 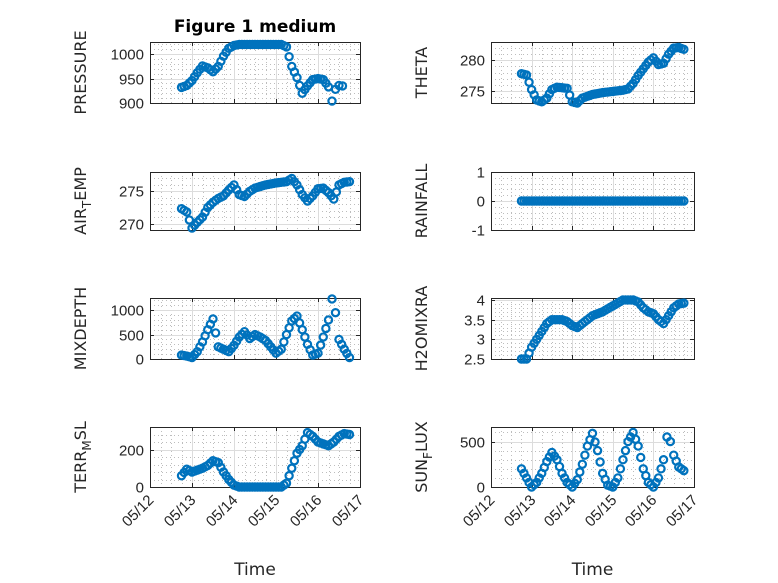 I want to click on subplot-6: 2.5 3 3.5 4 H2OMIXRA, so click(x=553, y=329).